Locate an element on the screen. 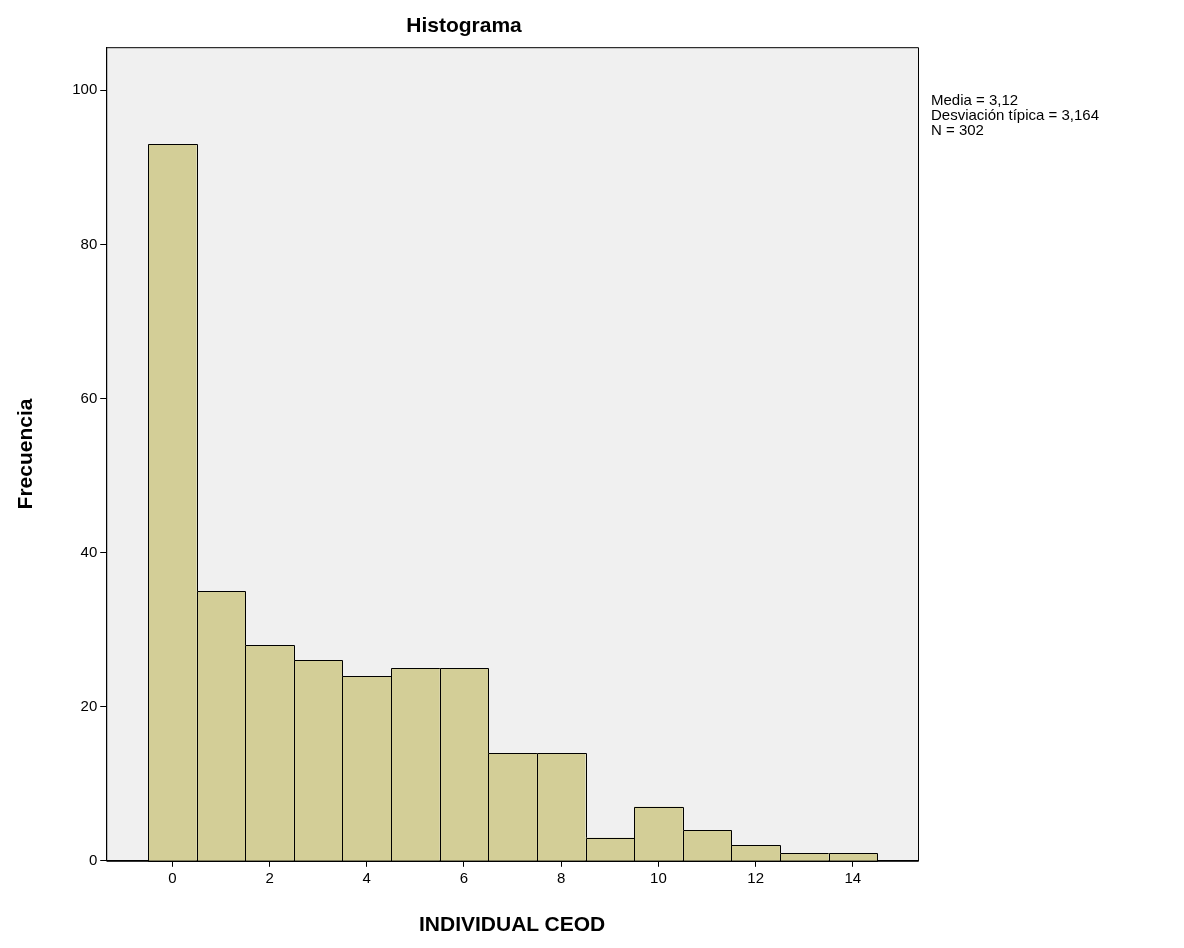 The width and height of the screenshot is (1184, 948). x-tick-label: 10 is located at coordinates (658, 877).